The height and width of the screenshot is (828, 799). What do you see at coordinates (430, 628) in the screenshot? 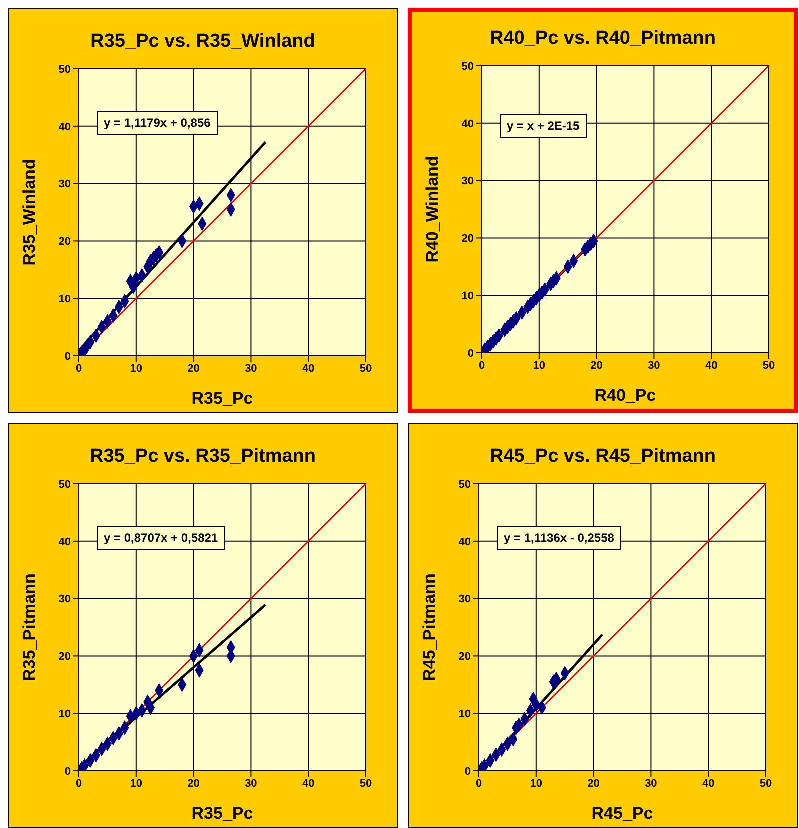
I see `y-axis-title: R45_Pitmann` at bounding box center [430, 628].